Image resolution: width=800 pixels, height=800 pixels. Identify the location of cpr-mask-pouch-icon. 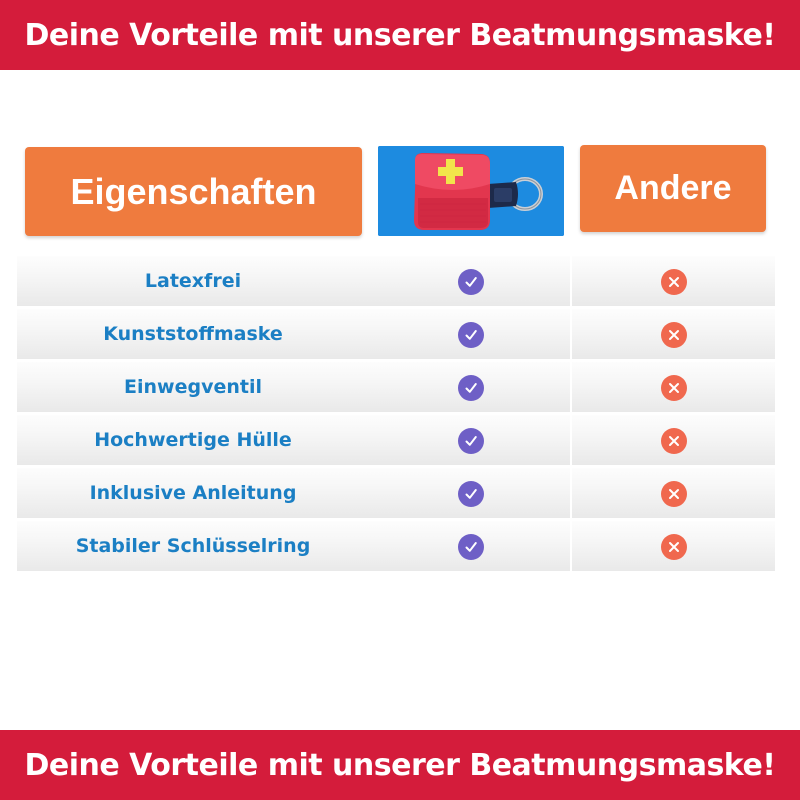
(471, 191).